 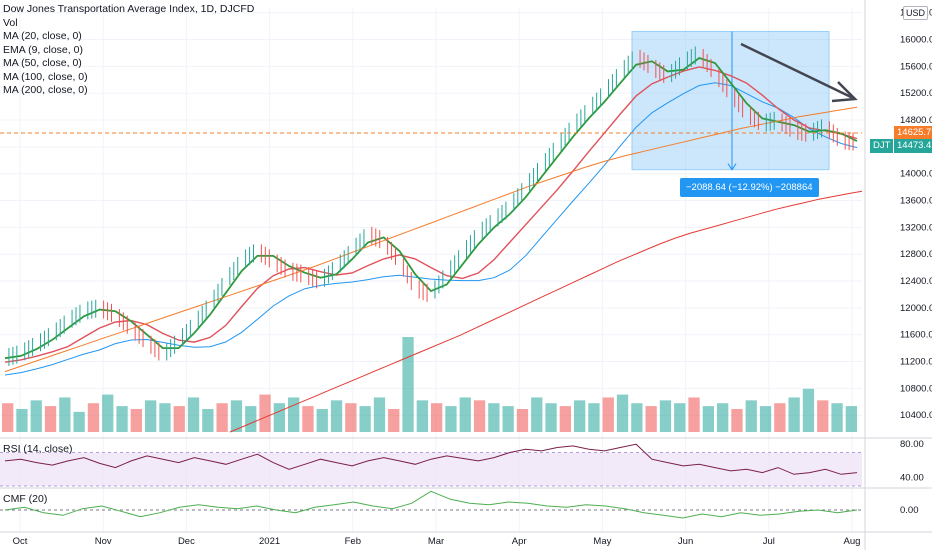 I want to click on measure-box, so click(x=730, y=100).